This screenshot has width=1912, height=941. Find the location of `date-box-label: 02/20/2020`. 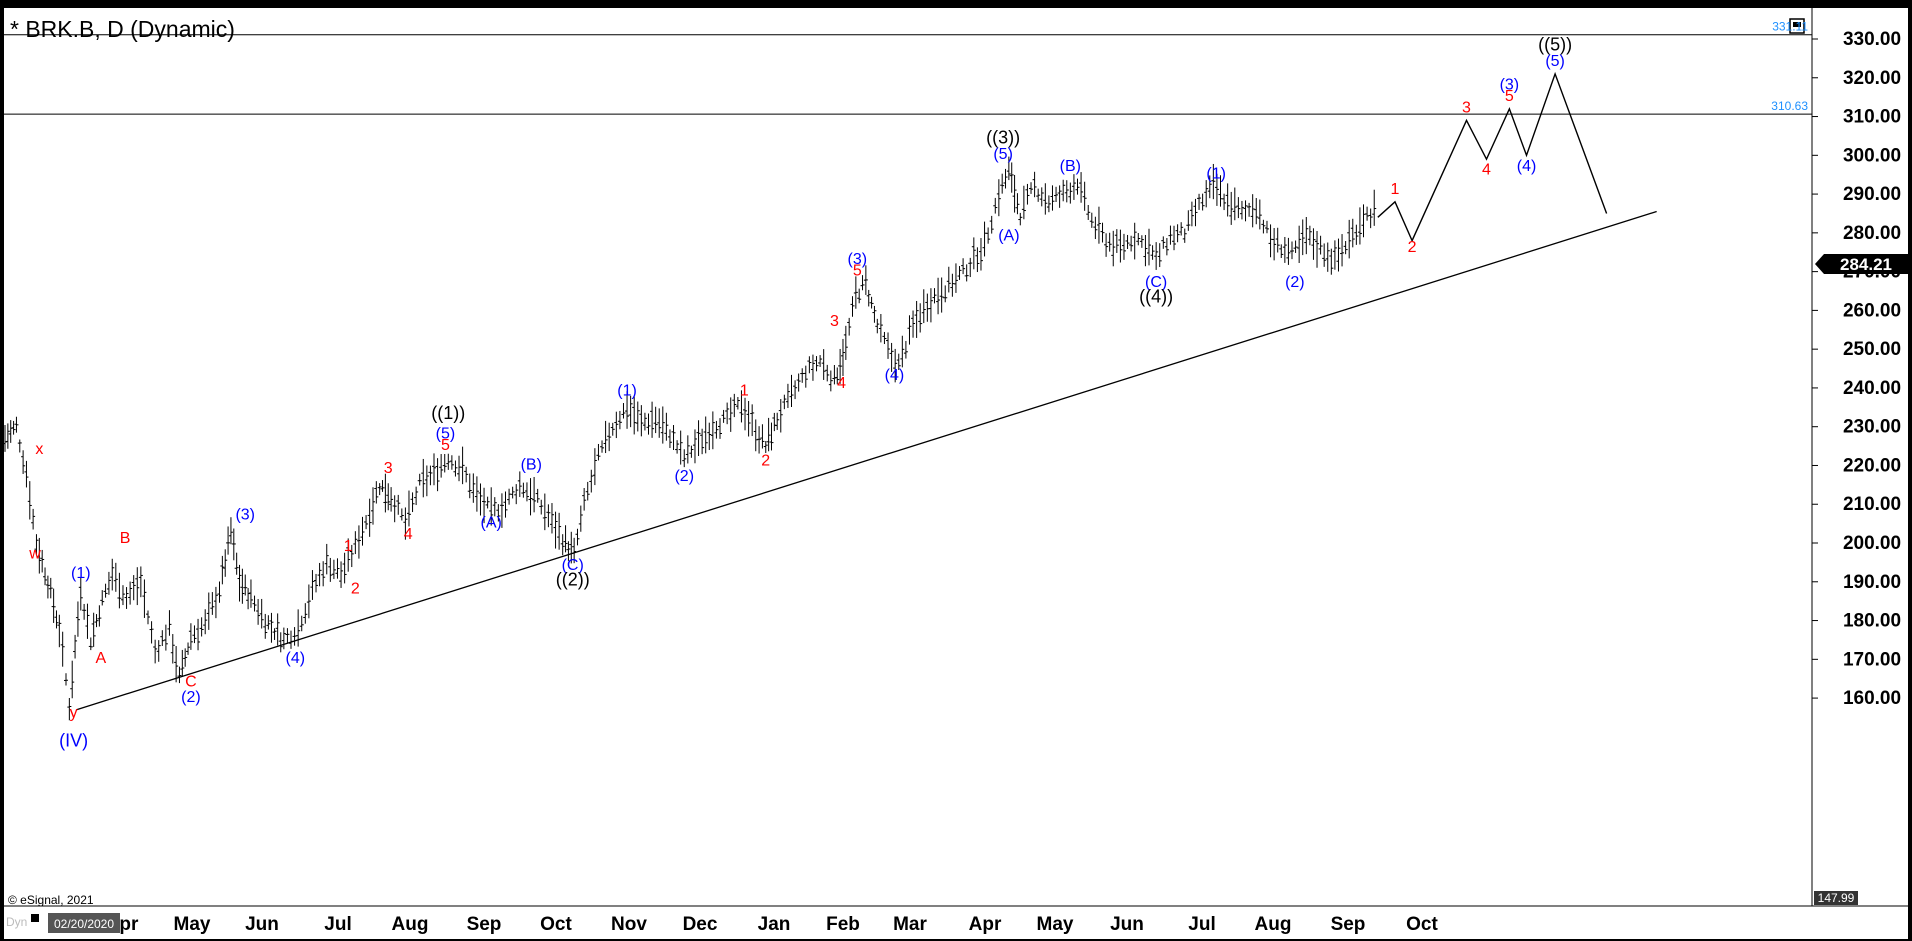

date-box-label: 02/20/2020 is located at coordinates (84, 924).